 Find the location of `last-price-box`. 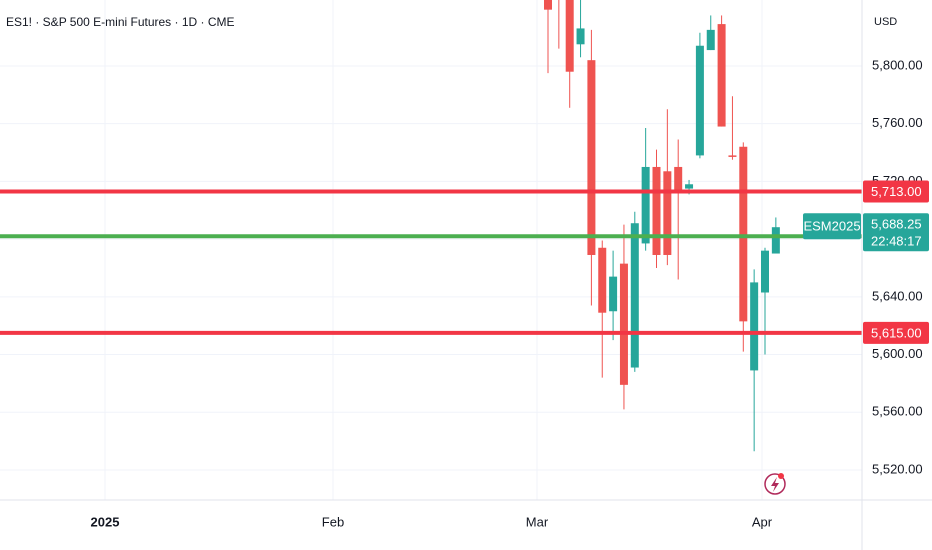

last-price-box is located at coordinates (896, 232).